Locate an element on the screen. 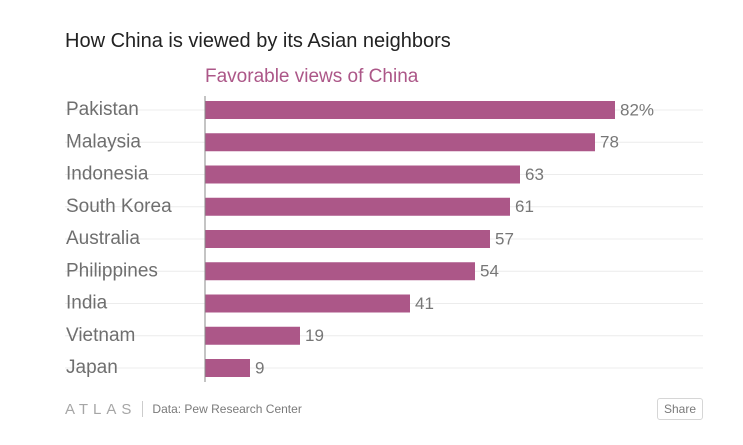  category-label-philippines: Philippines is located at coordinates (112, 270).